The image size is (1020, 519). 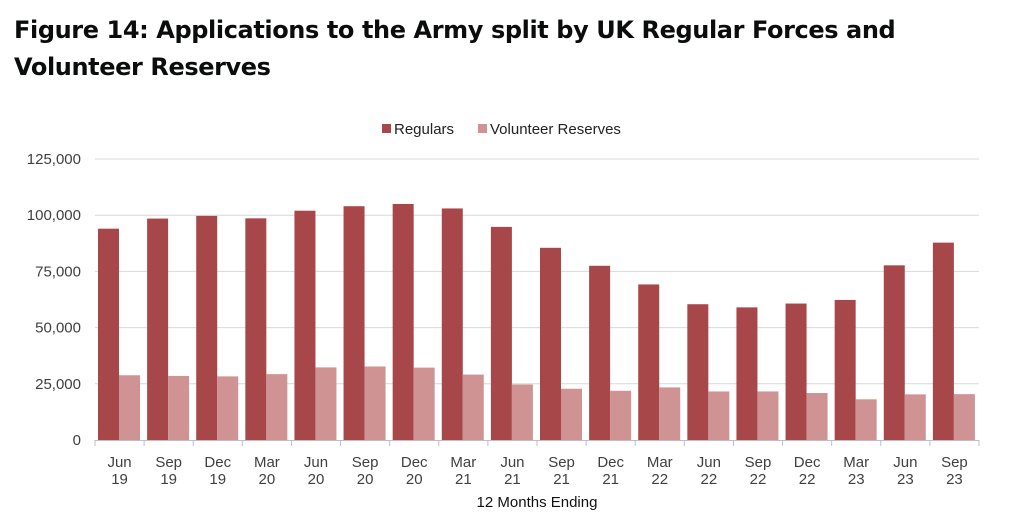 I want to click on y-tick-label: 100,000, so click(x=54, y=215).